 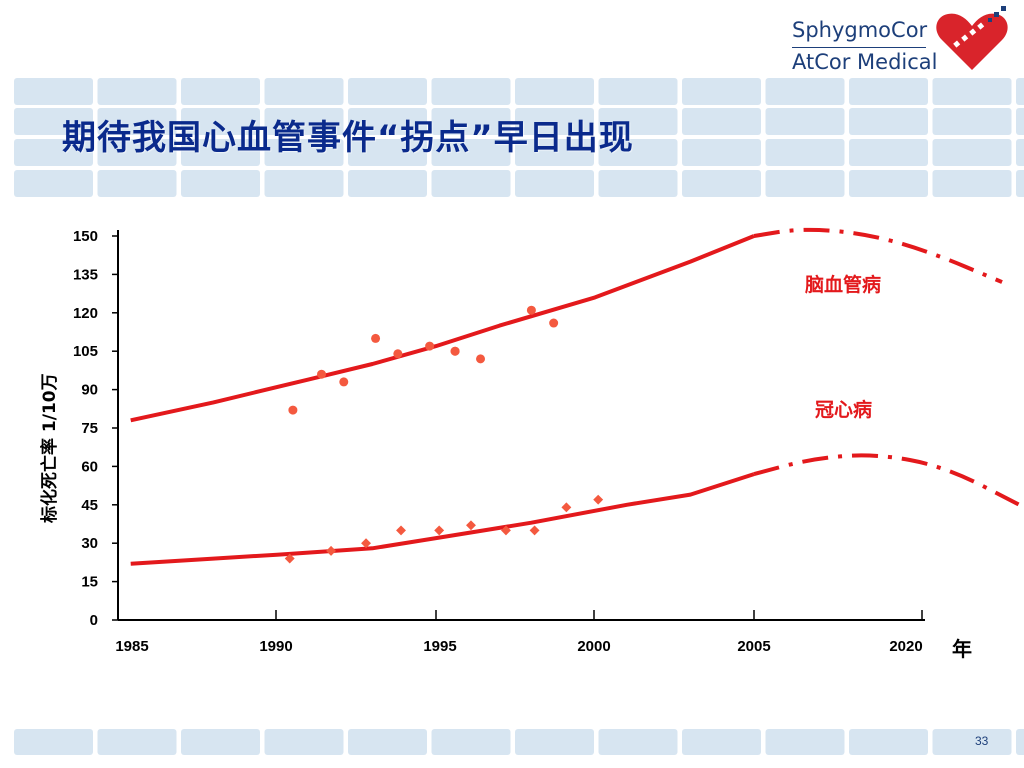 What do you see at coordinates (962, 649) in the screenshot?
I see `x-axis-unit: 年` at bounding box center [962, 649].